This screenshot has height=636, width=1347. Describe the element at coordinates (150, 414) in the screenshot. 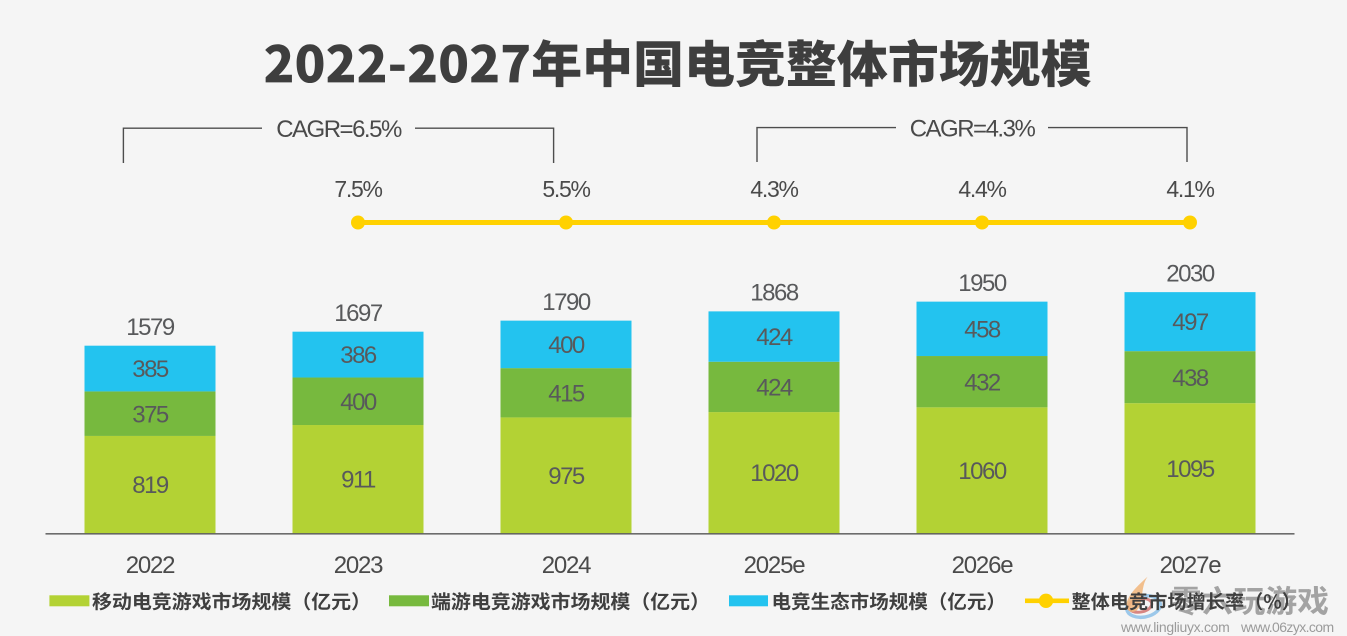

I see `svg-text: 375` at that location.